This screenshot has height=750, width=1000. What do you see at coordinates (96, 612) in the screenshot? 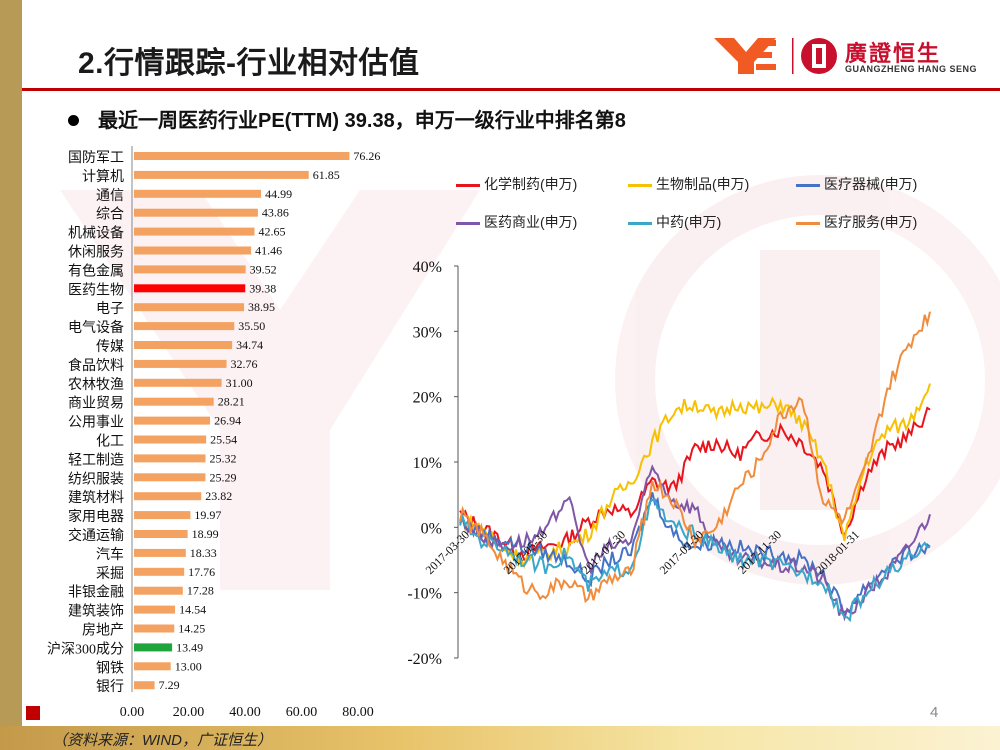
I see `bar-category-label: 建筑装饰` at bounding box center [96, 612].